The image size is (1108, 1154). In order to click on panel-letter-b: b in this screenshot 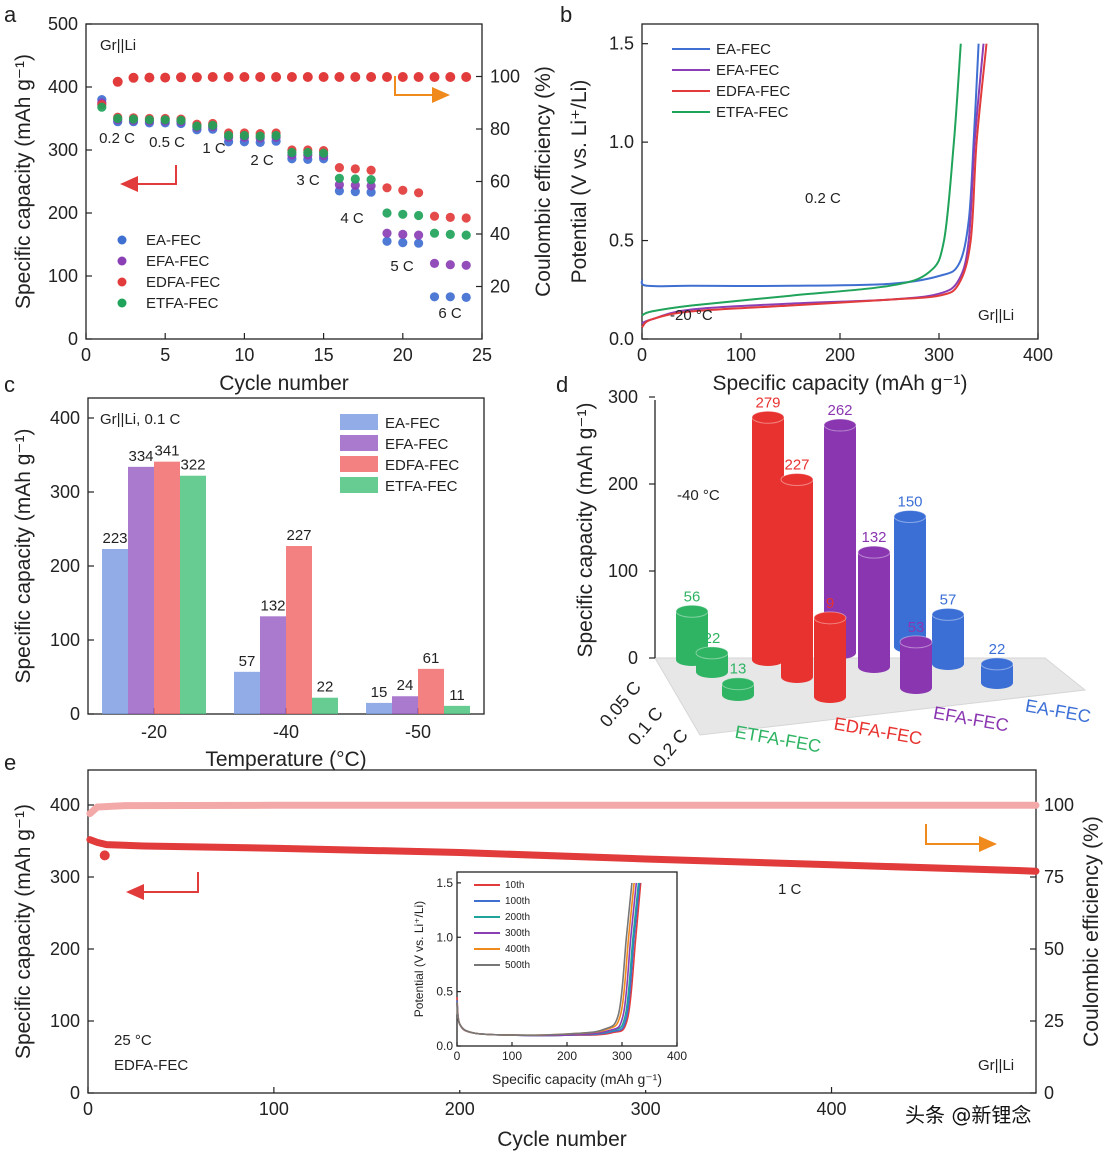, I will do `click(566, 14)`.